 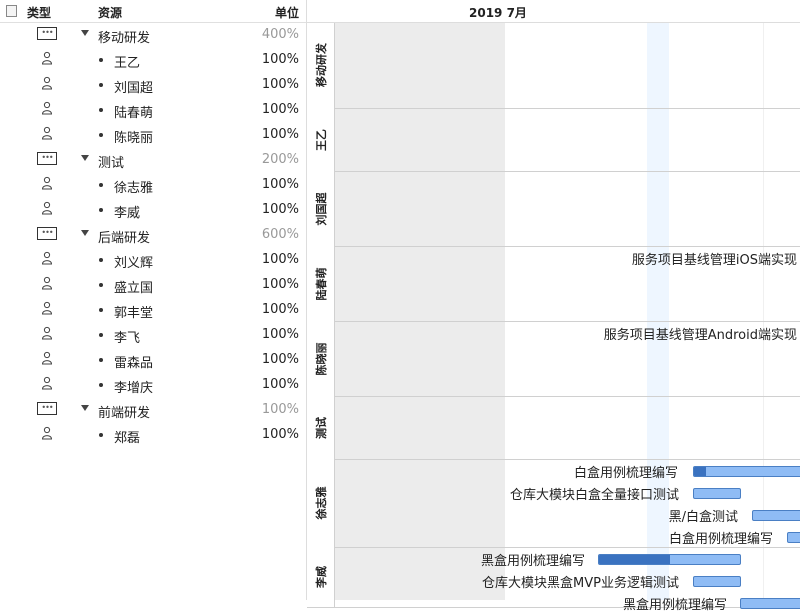 I want to click on lane-label-text: 陆春萌, so click(x=321, y=283).